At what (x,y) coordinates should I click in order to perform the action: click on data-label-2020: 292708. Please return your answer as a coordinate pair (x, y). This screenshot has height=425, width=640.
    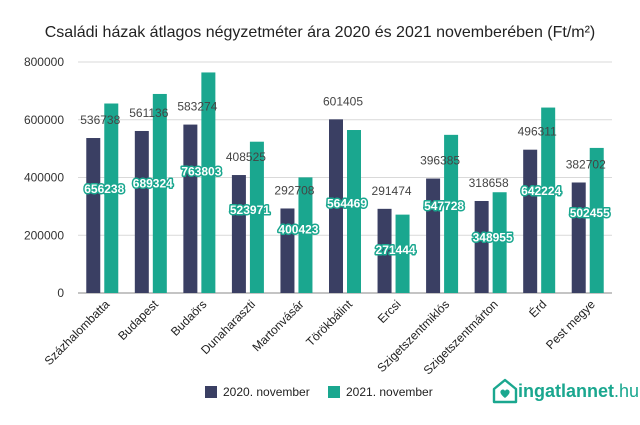
    Looking at the image, I should click on (294, 190).